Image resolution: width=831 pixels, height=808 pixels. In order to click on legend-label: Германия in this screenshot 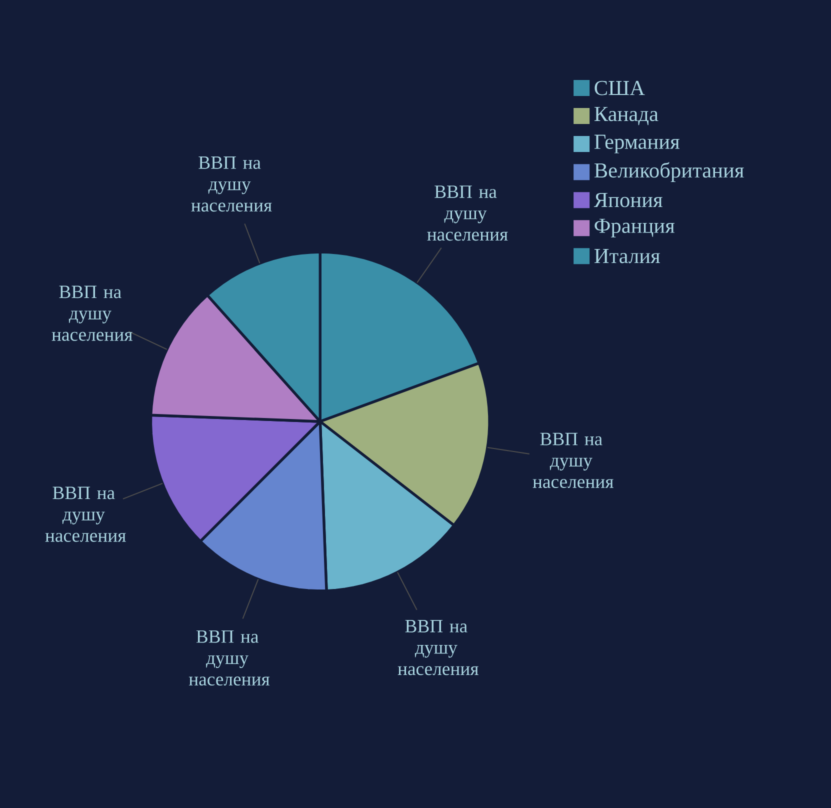, I will do `click(637, 144)`.